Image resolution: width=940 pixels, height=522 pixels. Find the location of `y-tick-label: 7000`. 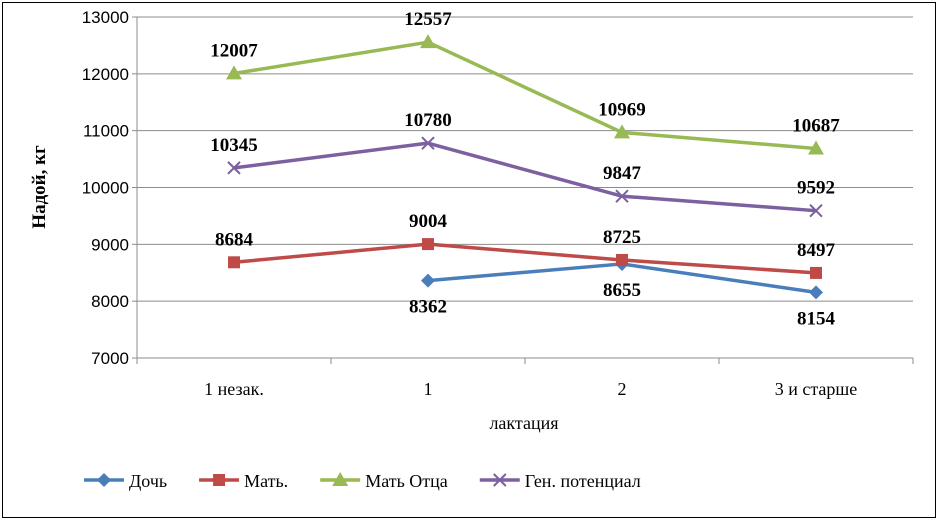

y-tick-label: 7000 is located at coordinates (110, 358).